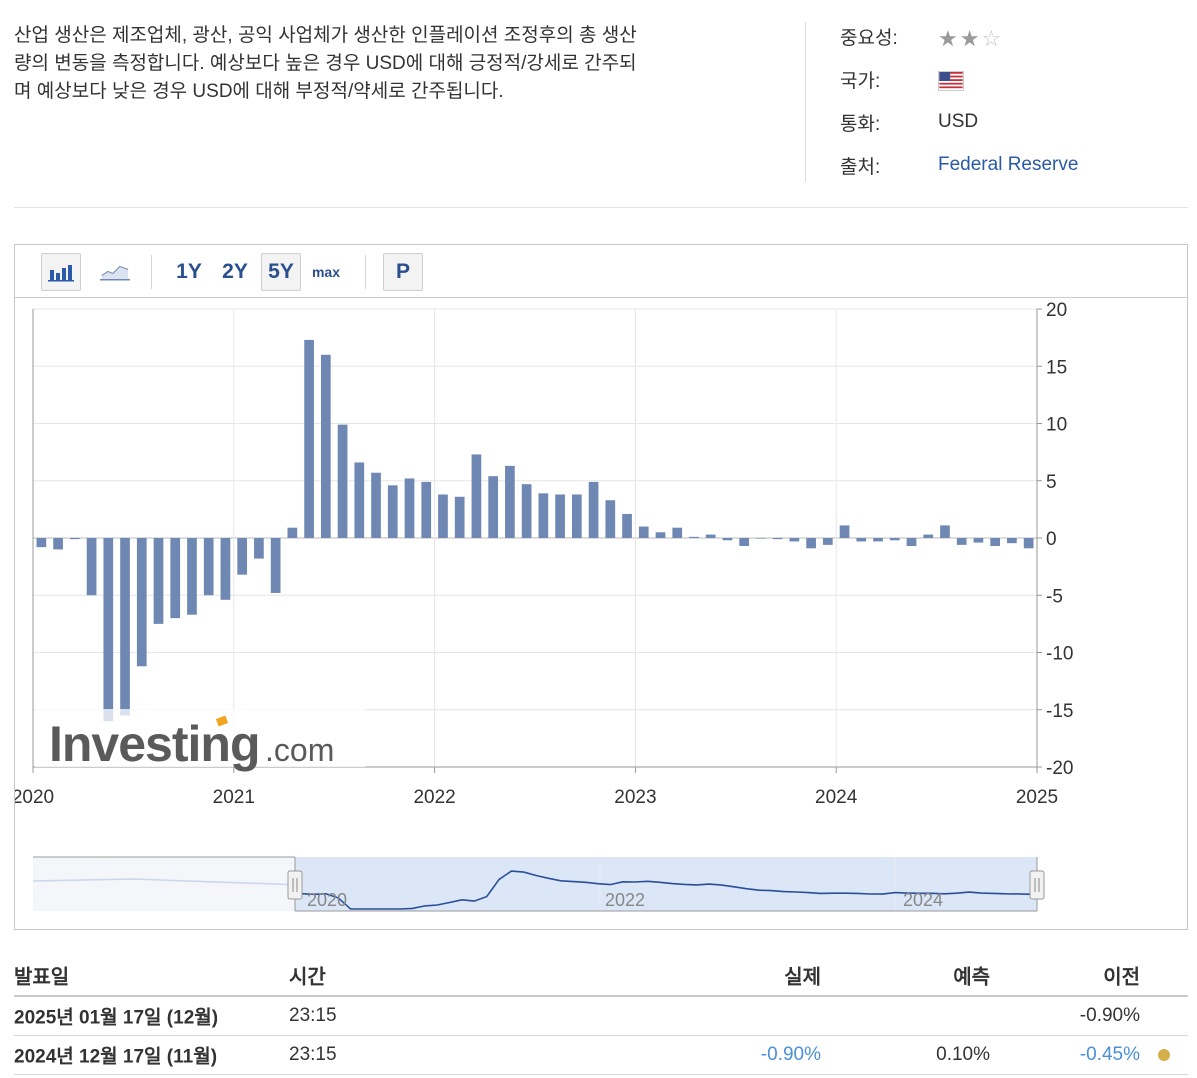 The width and height of the screenshot is (1197, 1078). I want to click on header-actual: 실제, so click(802, 977).